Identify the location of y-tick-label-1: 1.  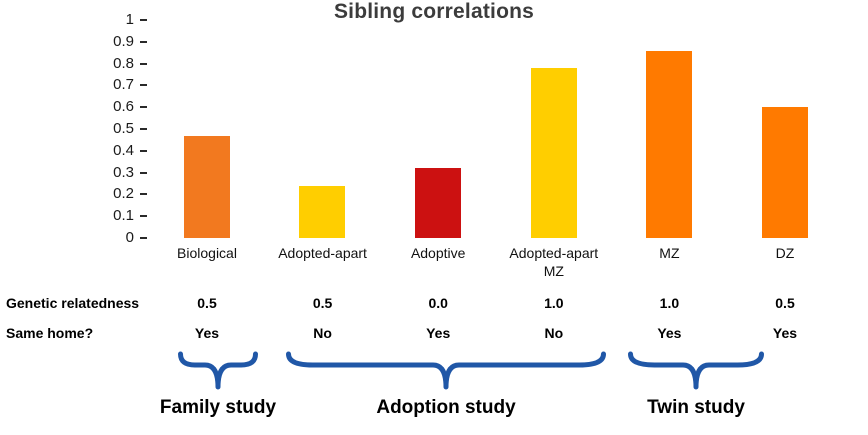
(129, 19).